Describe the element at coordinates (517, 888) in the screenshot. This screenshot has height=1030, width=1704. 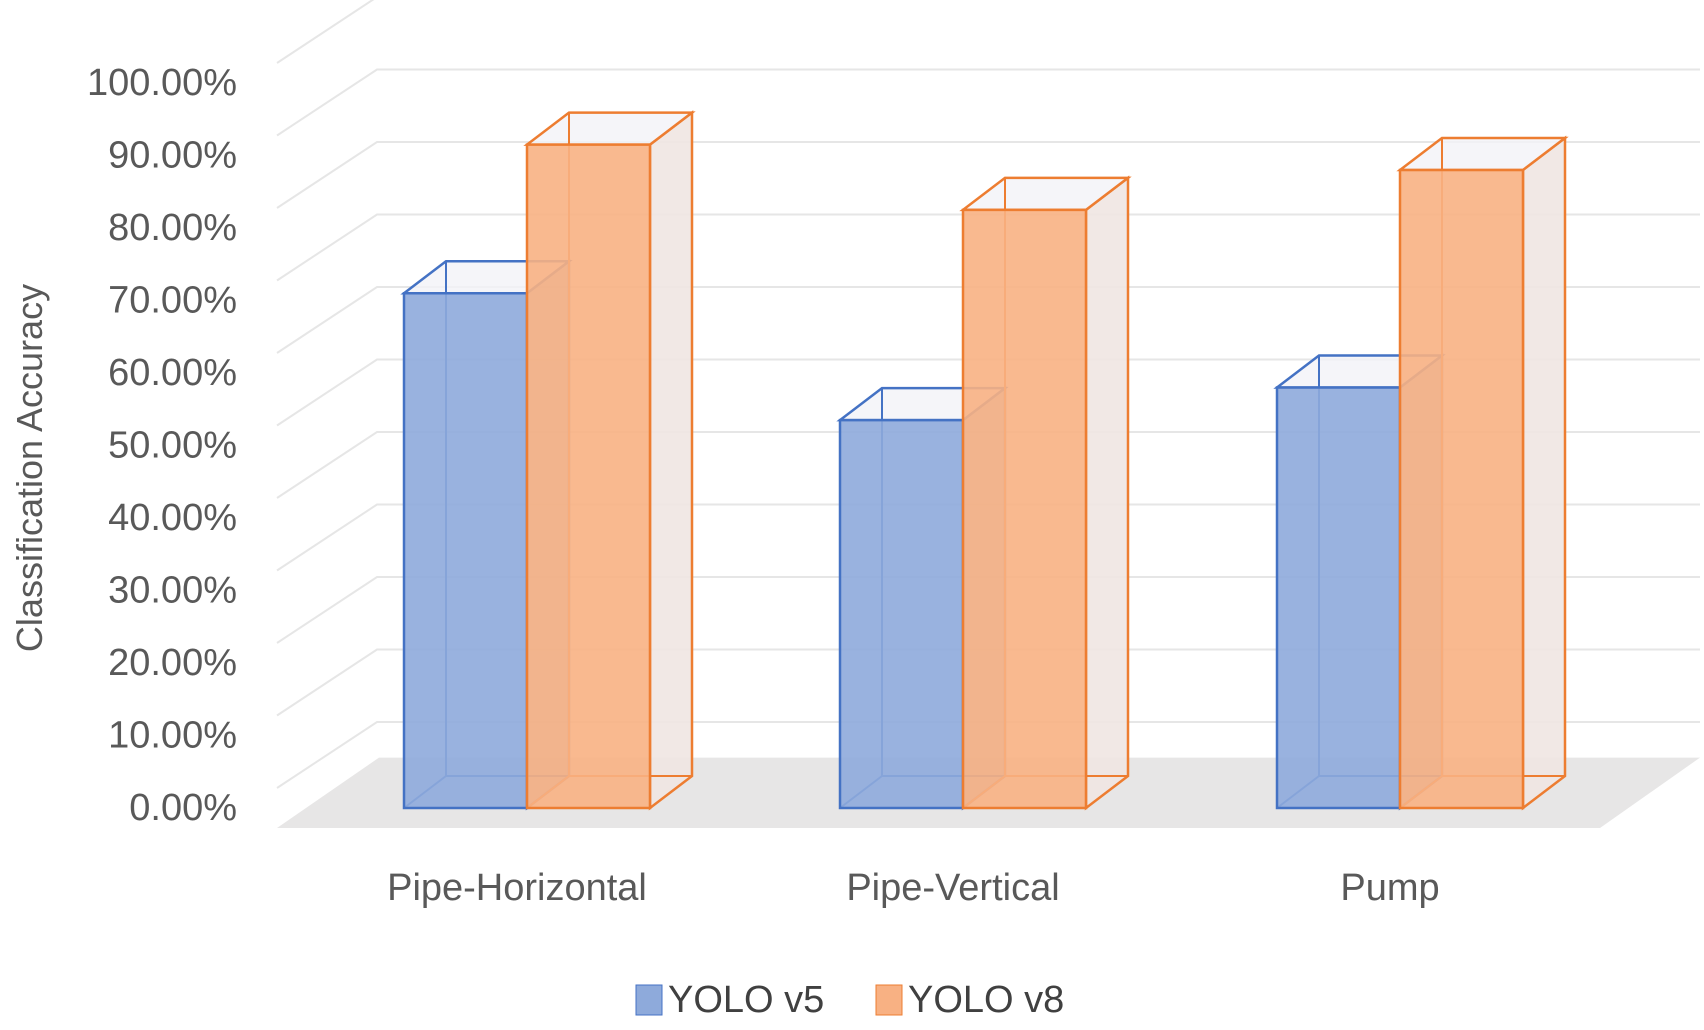
I see `x-category-label: Pipe-Horizontal` at that location.